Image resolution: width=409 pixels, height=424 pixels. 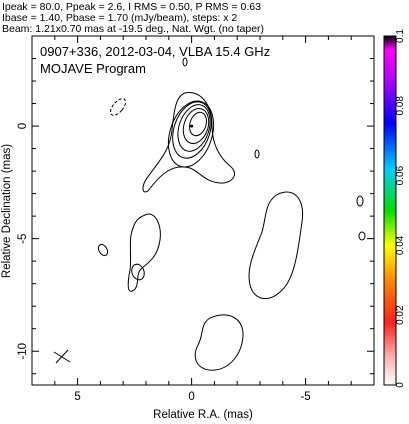 What do you see at coordinates (400, 385) in the screenshot?
I see `colorbar-tick-label: 0` at bounding box center [400, 385].